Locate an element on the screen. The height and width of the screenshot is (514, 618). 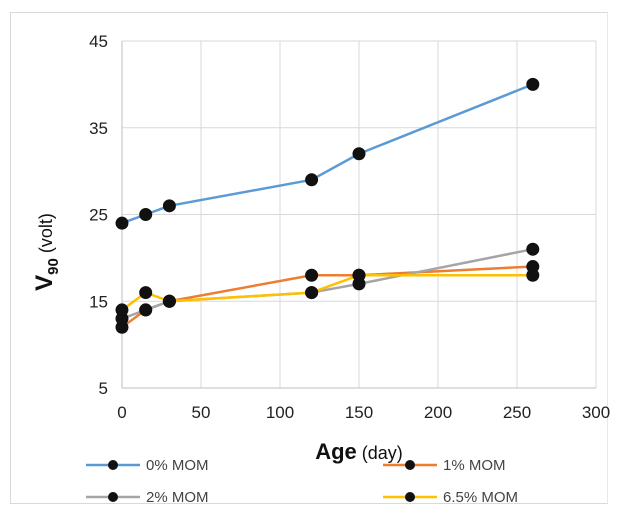
y-tick-label: 35 is located at coordinates (98, 128).